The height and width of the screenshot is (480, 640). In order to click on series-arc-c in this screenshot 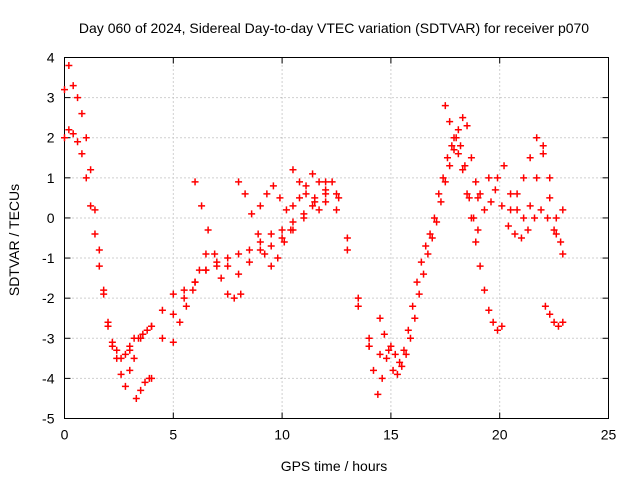, I will do `click(144, 388)`.